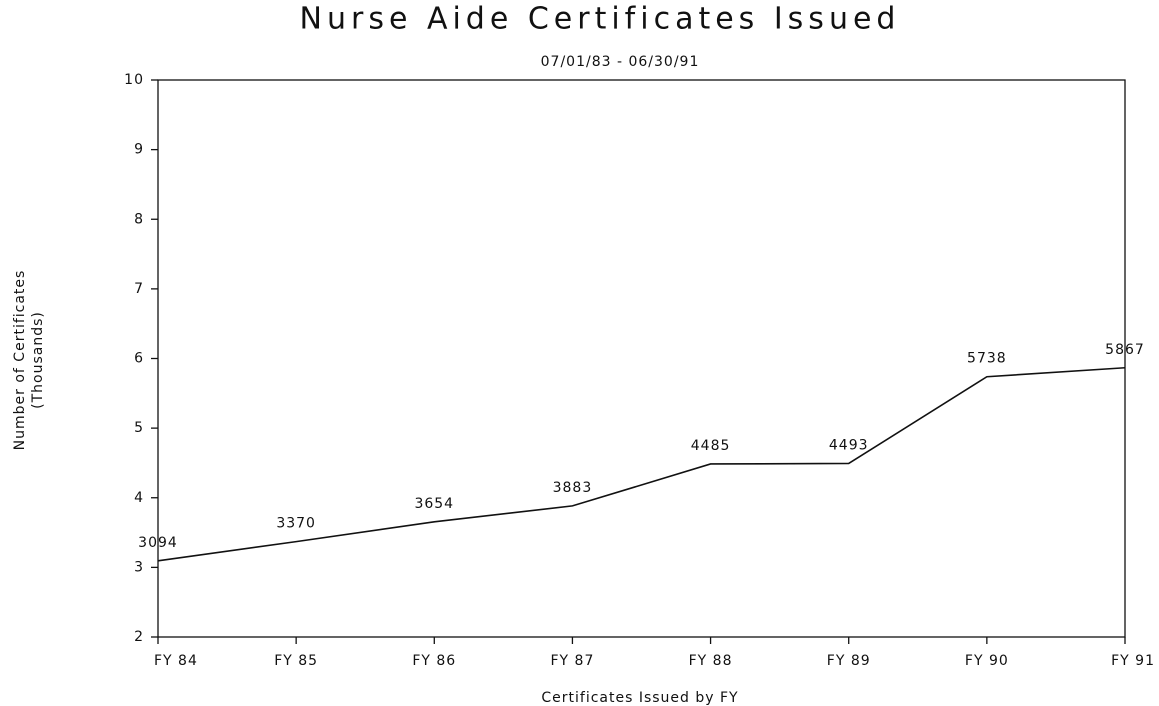 This screenshot has width=1159, height=706. I want to click on y-tick-label: 9, so click(139, 150).